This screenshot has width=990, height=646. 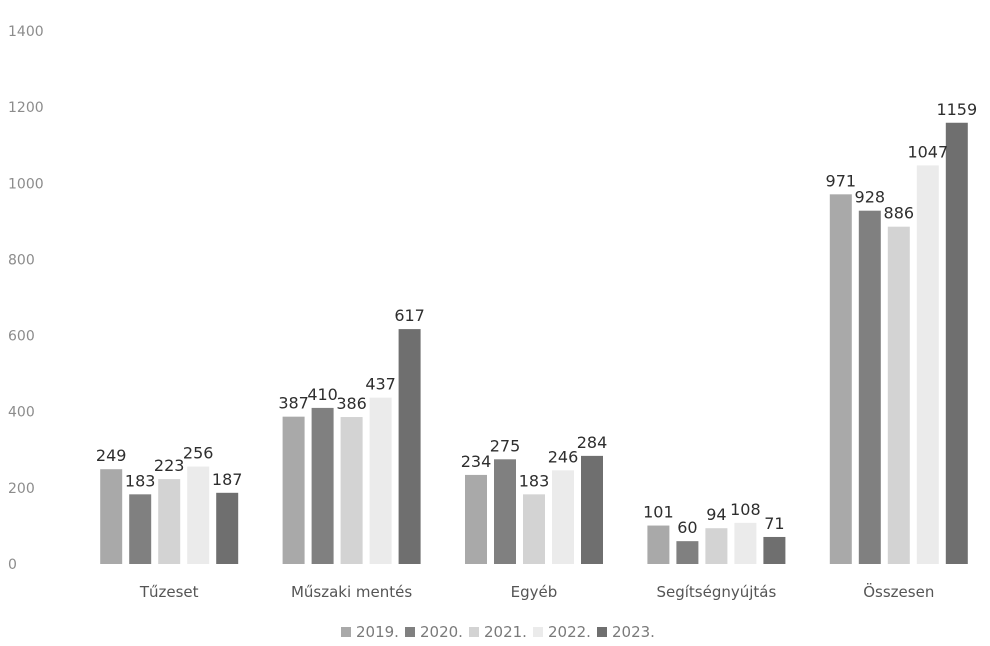 What do you see at coordinates (21, 413) in the screenshot?
I see `y-tick-label: 400` at bounding box center [21, 413].